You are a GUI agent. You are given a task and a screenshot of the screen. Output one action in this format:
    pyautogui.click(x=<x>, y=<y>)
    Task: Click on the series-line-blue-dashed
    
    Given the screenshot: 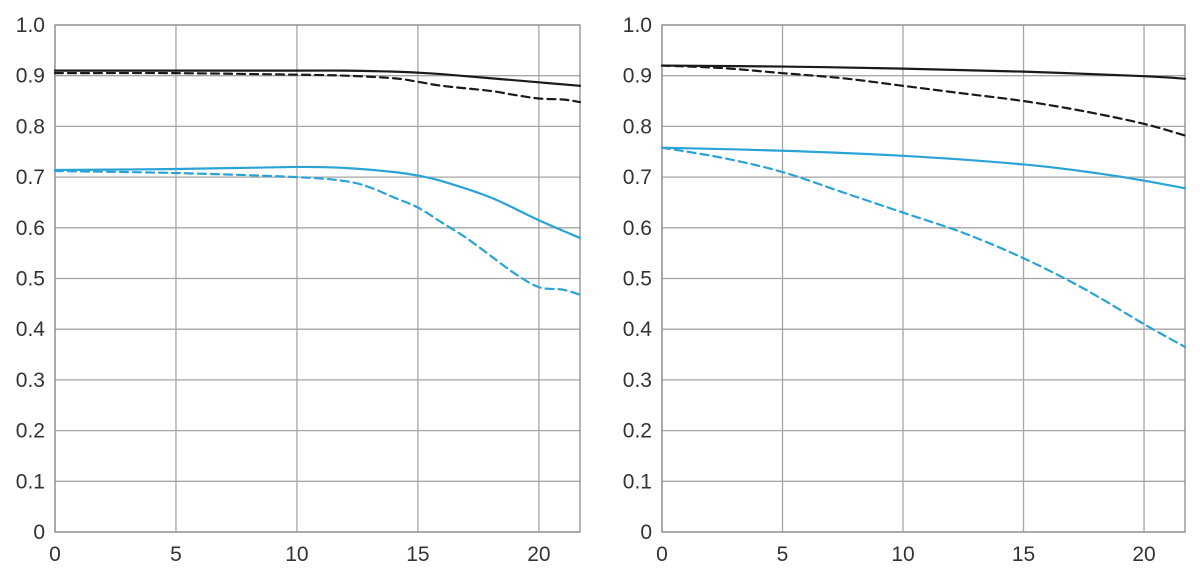 What is the action you would take?
    pyautogui.click(x=317, y=232)
    